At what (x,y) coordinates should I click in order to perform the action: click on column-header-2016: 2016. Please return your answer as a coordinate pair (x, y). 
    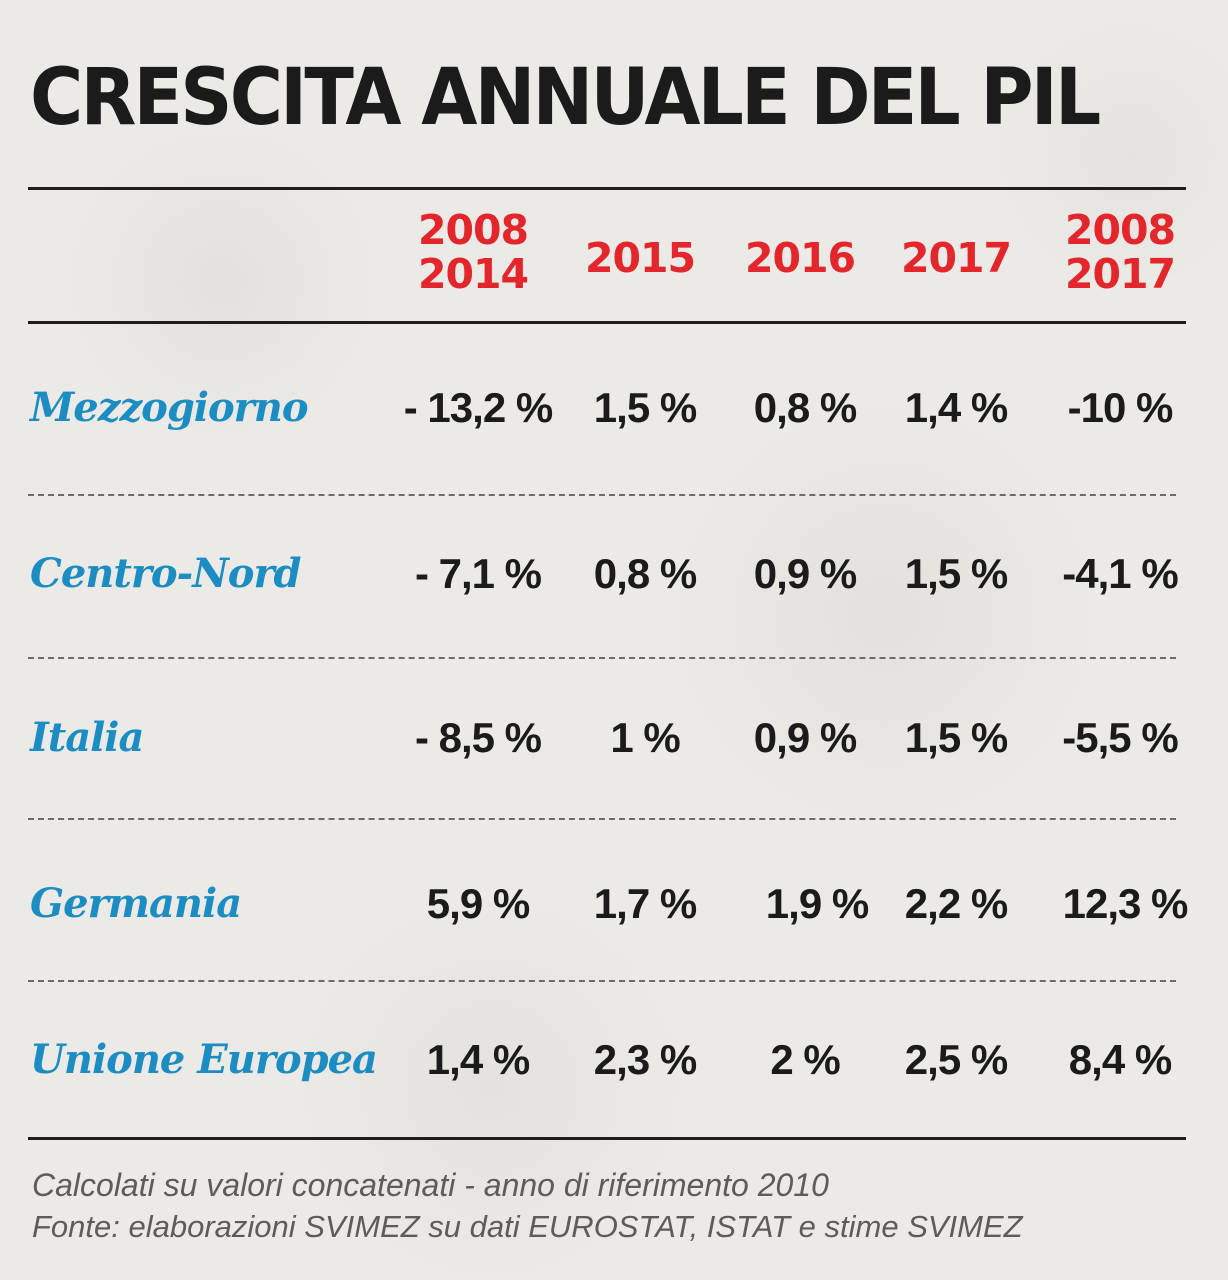
    Looking at the image, I should click on (800, 258).